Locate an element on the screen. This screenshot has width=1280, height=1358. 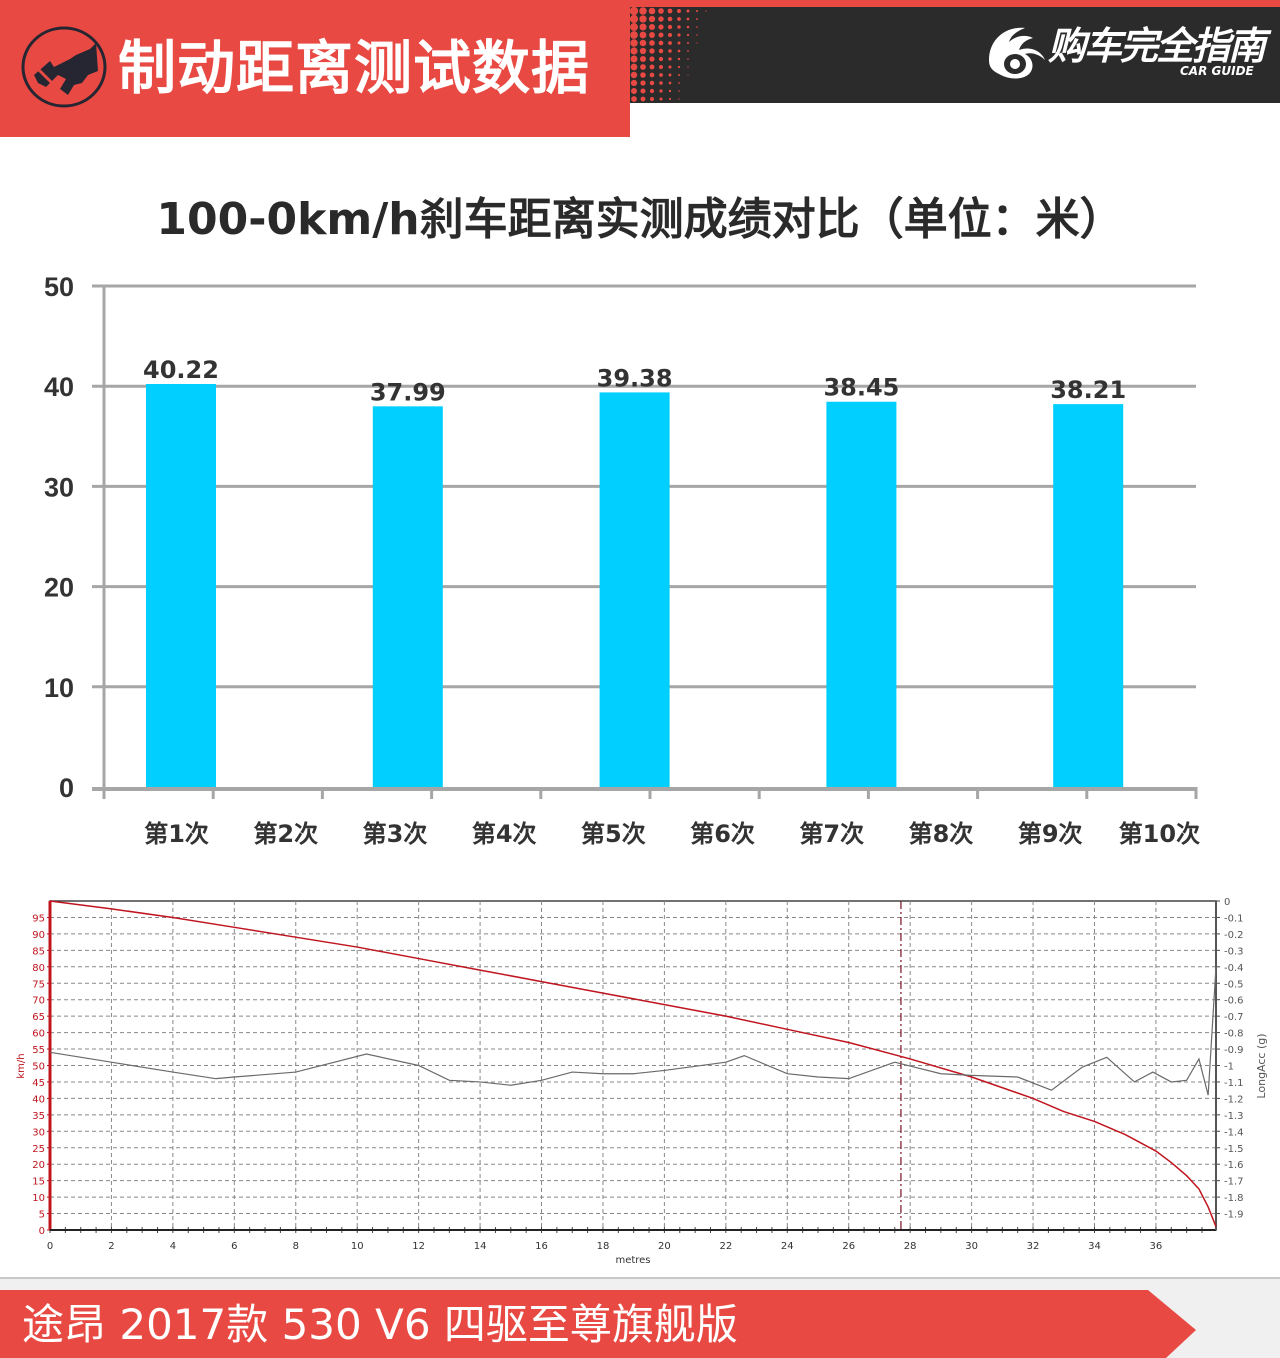
x-category-label: 第7次 is located at coordinates (831, 834).